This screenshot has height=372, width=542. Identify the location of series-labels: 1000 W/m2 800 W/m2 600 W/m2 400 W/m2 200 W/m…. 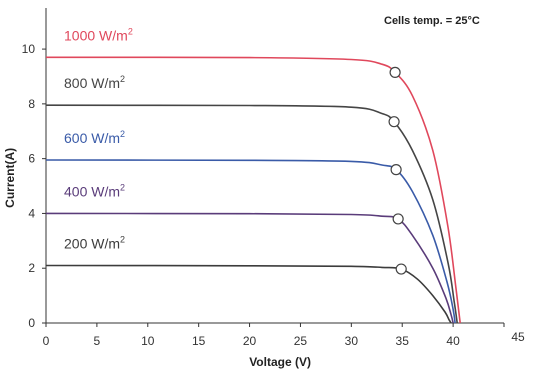
(98, 138).